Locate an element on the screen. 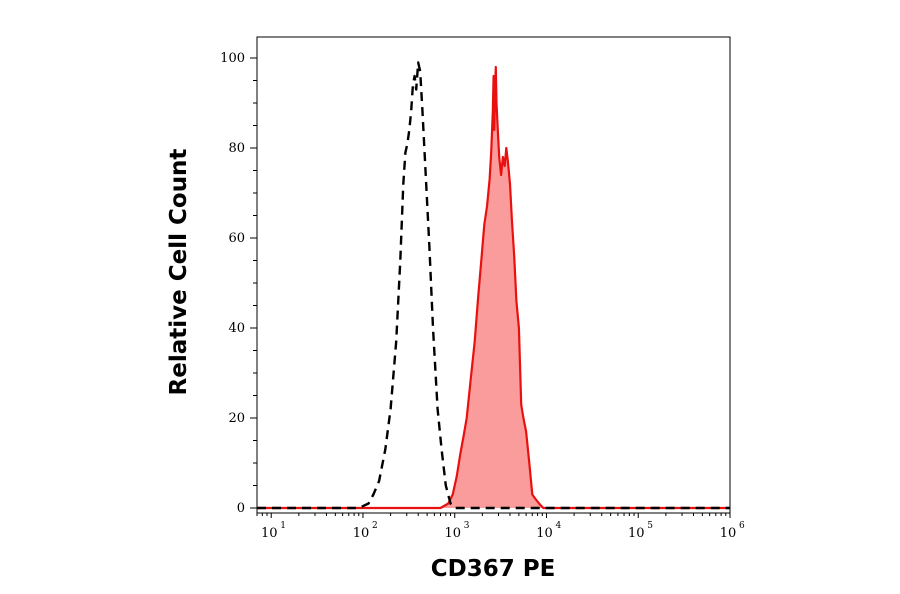 This screenshot has width=900, height=594. y-axis-title: Relative Cell Count is located at coordinates (179, 272).